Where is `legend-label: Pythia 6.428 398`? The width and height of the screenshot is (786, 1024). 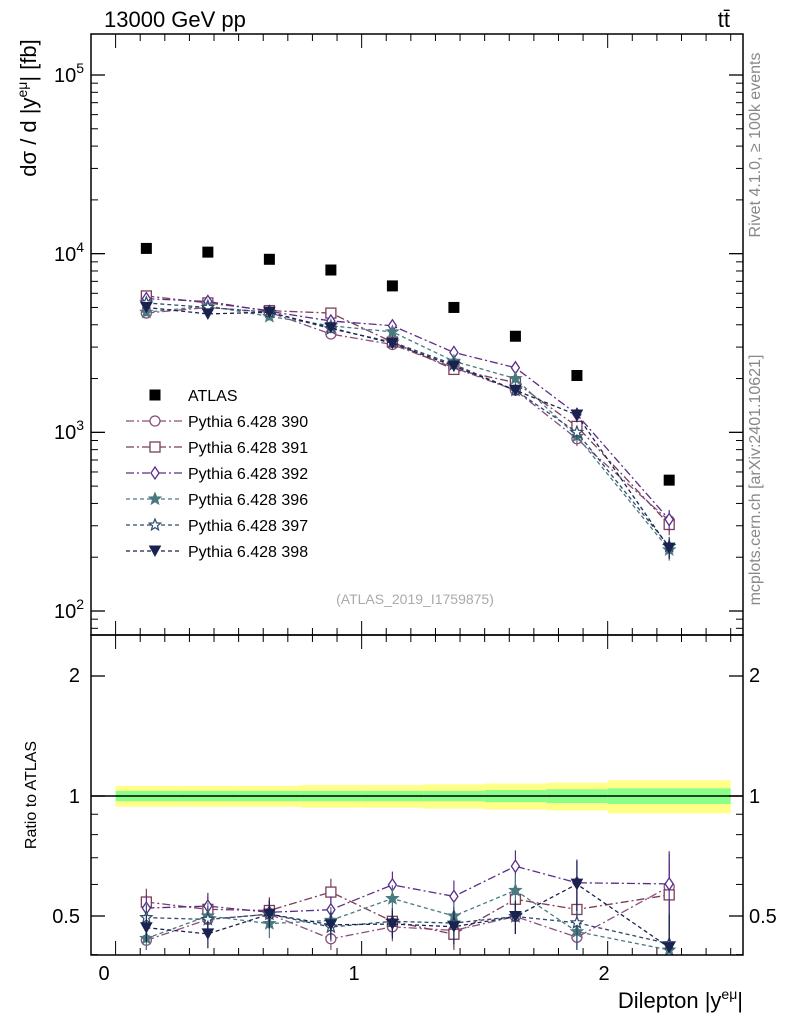 legend-label: Pythia 6.428 398 is located at coordinates (248, 552).